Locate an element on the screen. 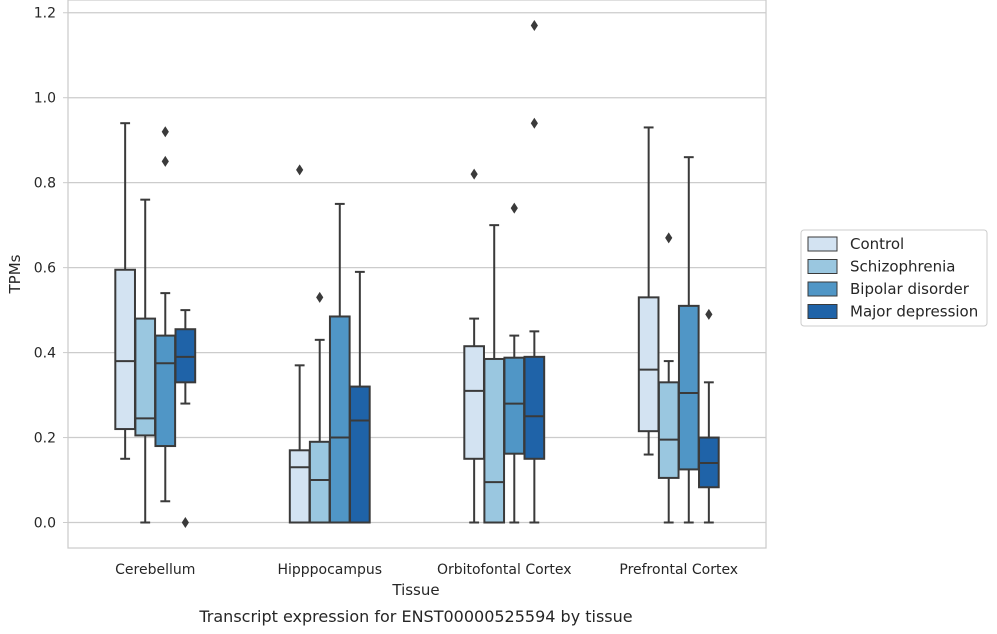 The height and width of the screenshot is (634, 997). y-axis: 0.0 0.2 0.4 0.6 0.8 1.0 1.2 is located at coordinates (51, 269).